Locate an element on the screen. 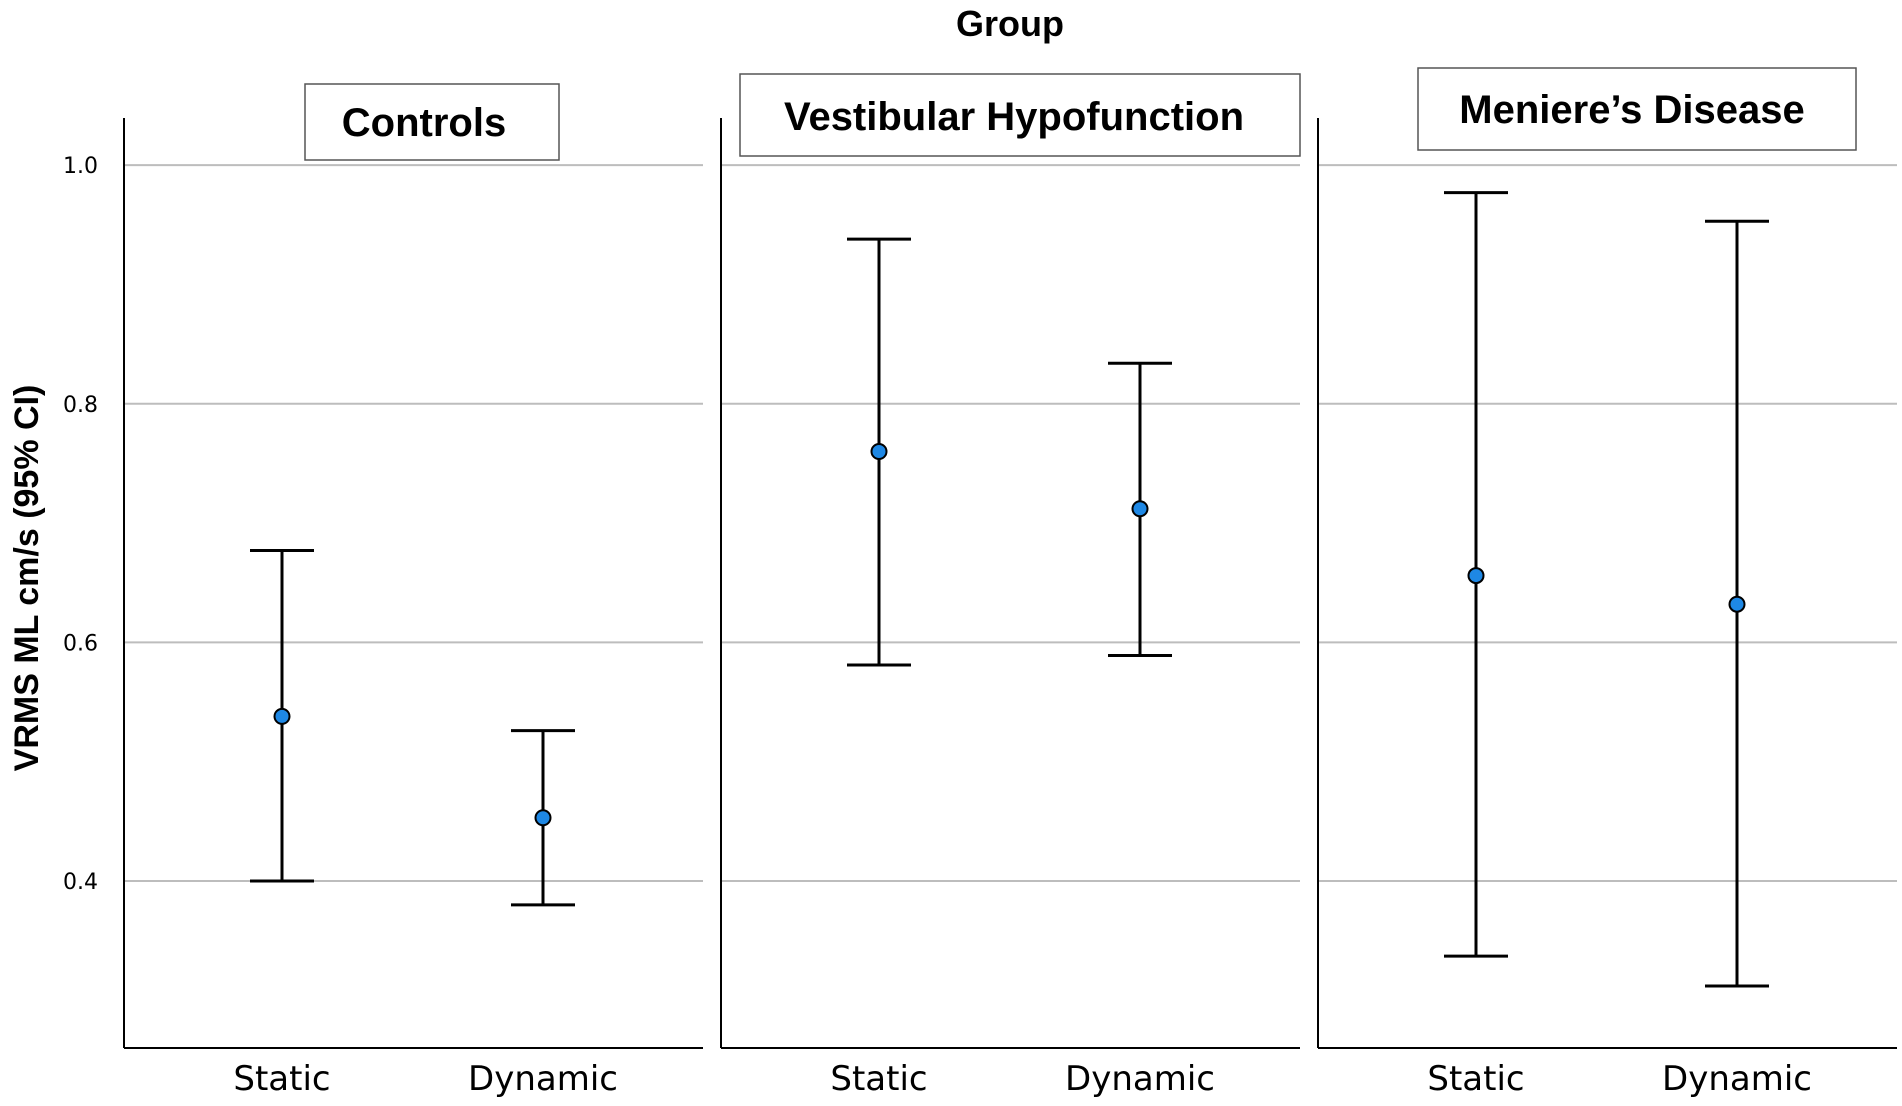 The width and height of the screenshot is (1902, 1106). chart-title: Group is located at coordinates (1010, 23).